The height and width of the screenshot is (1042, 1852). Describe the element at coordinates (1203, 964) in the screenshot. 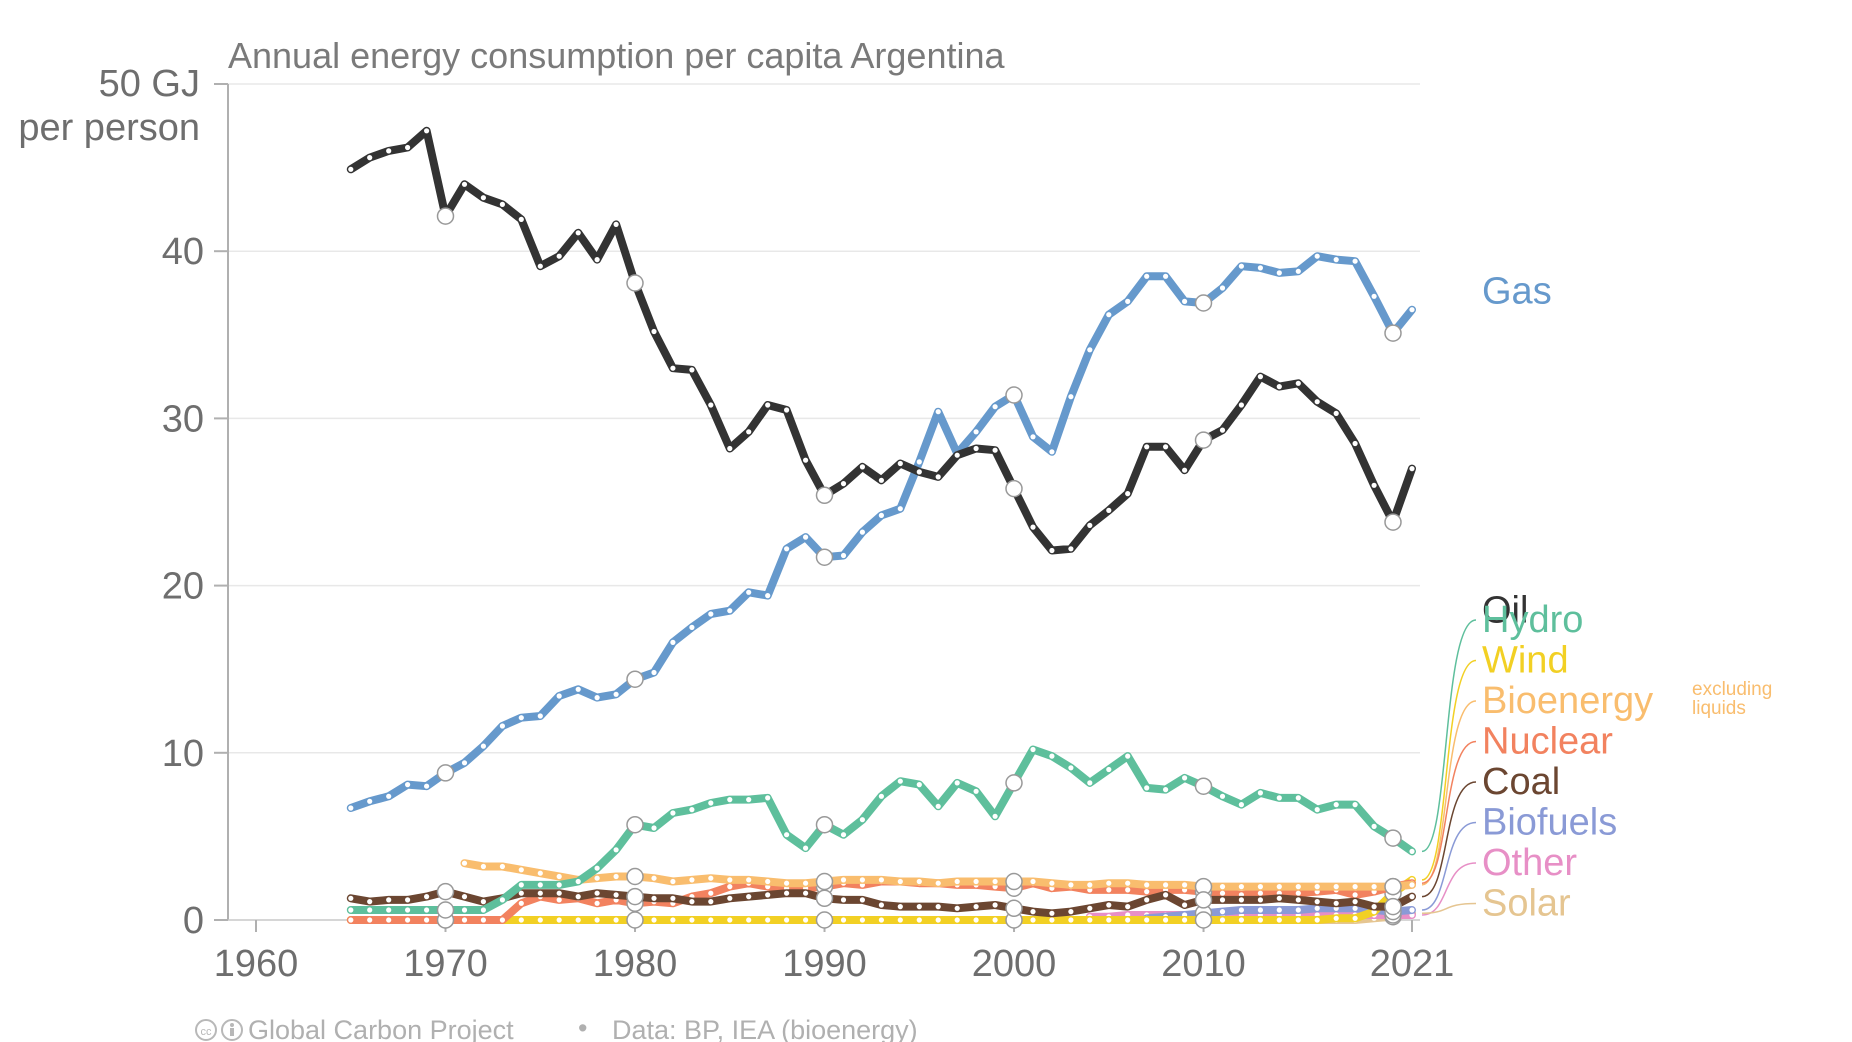

I see `x-tick-label: 2010` at that location.